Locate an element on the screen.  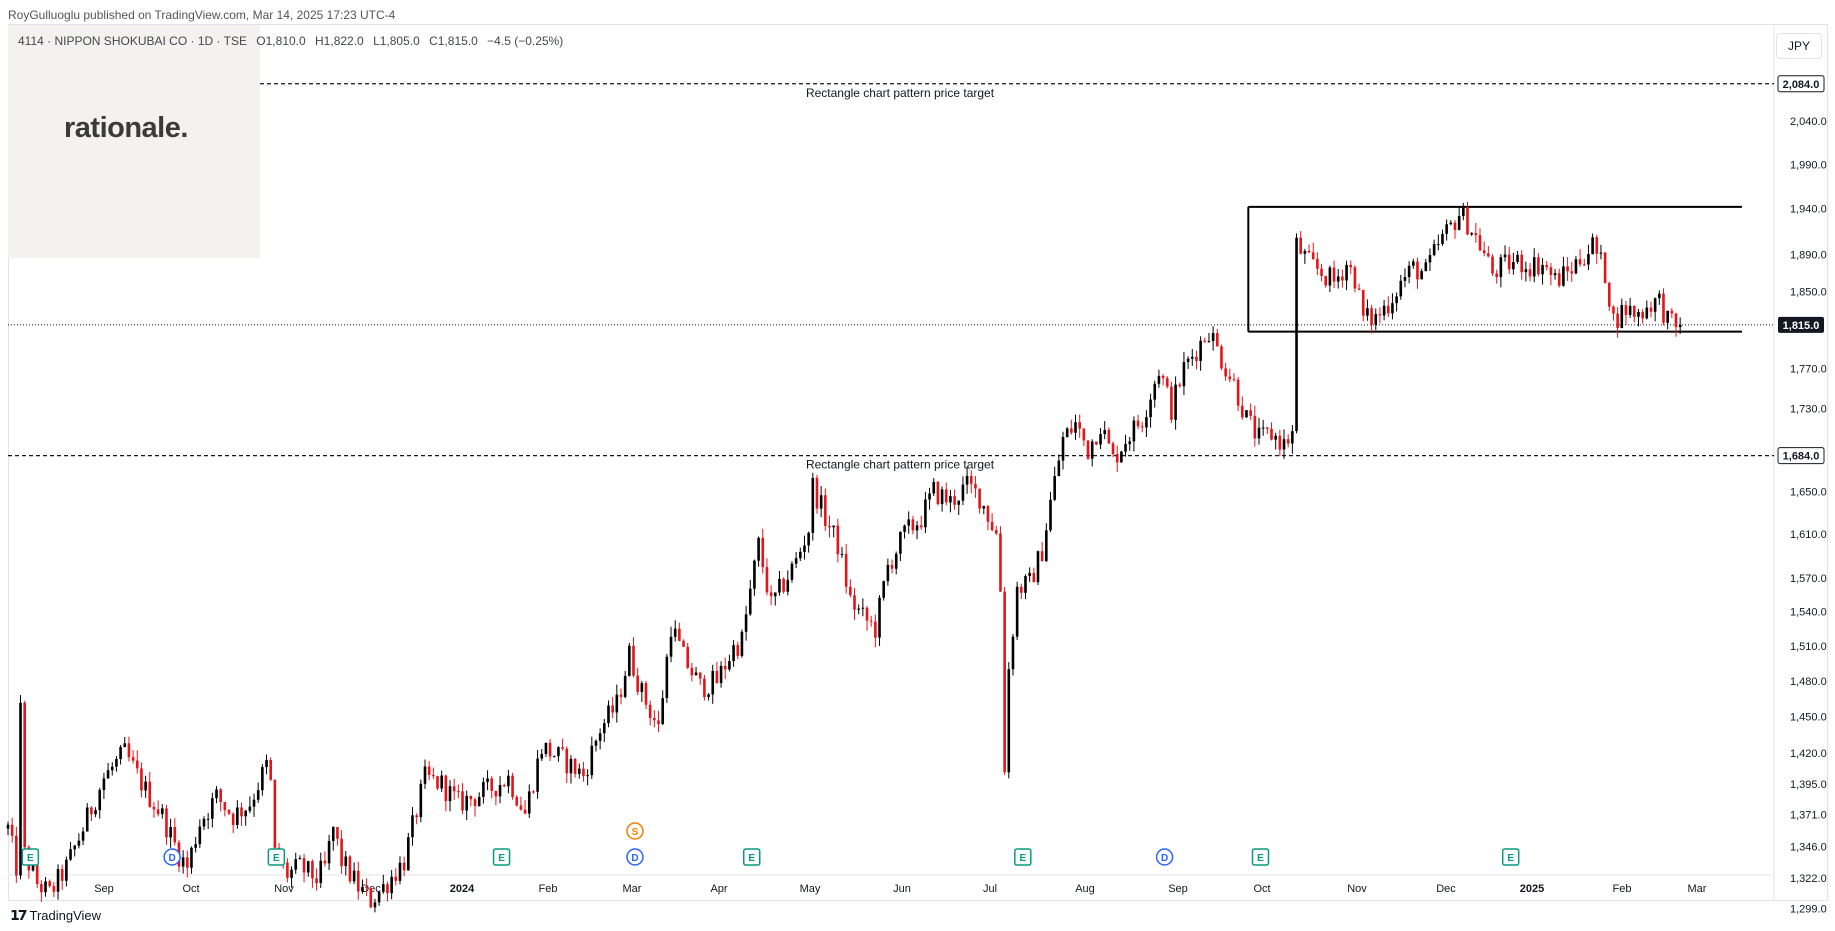
time-tick-label: Mar is located at coordinates (632, 889).